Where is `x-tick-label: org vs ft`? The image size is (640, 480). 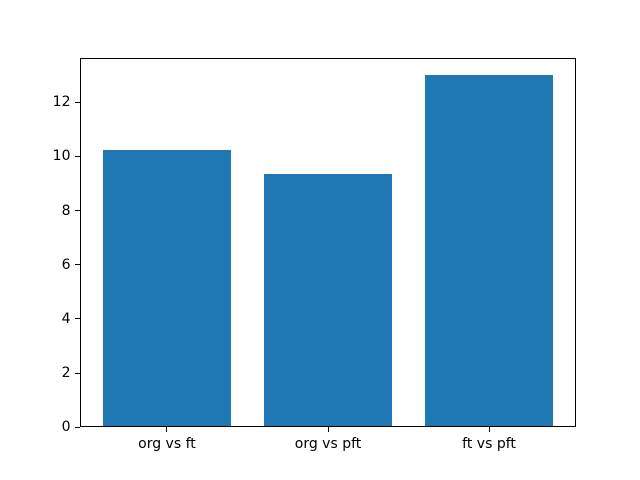
x-tick-label: org vs ft is located at coordinates (167, 444).